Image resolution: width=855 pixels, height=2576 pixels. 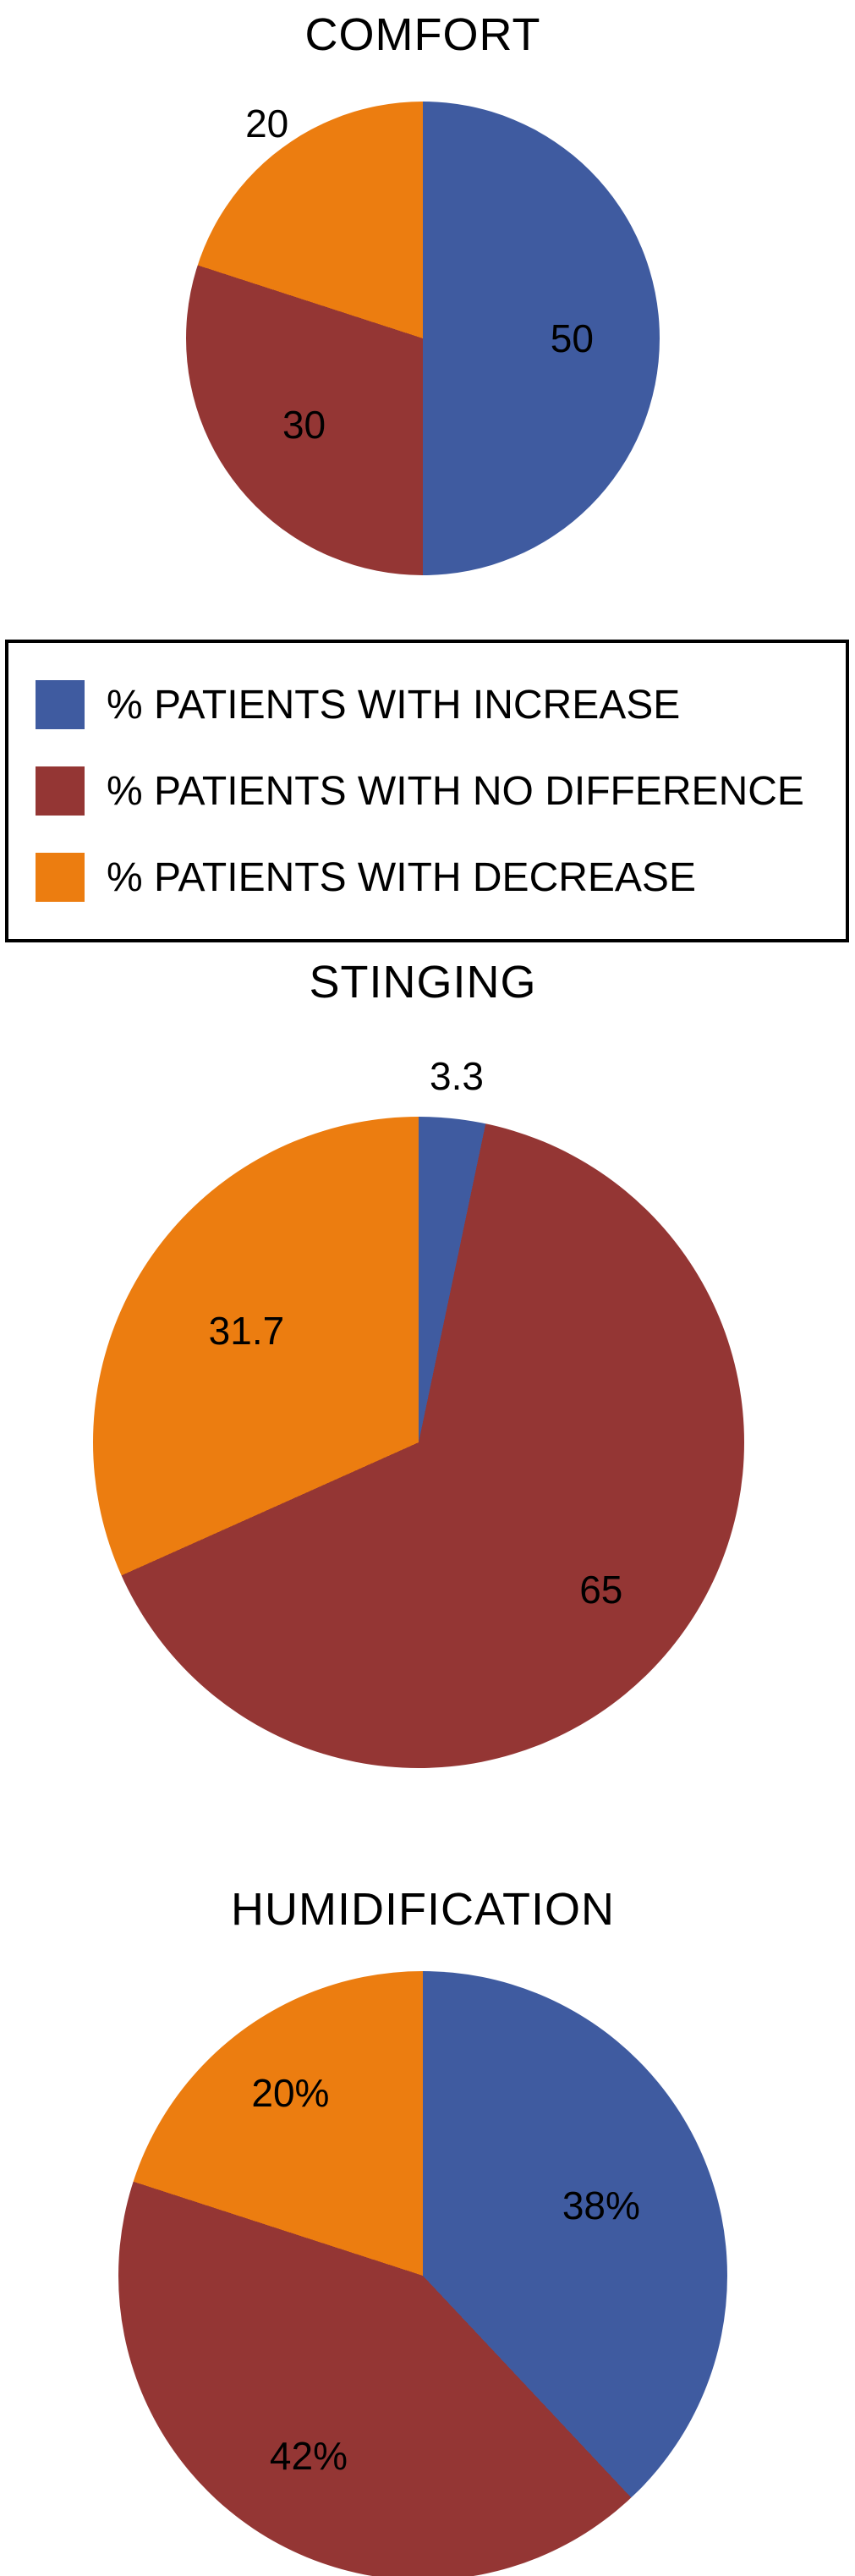 I want to click on slice-label: 42%, so click(x=308, y=2455).